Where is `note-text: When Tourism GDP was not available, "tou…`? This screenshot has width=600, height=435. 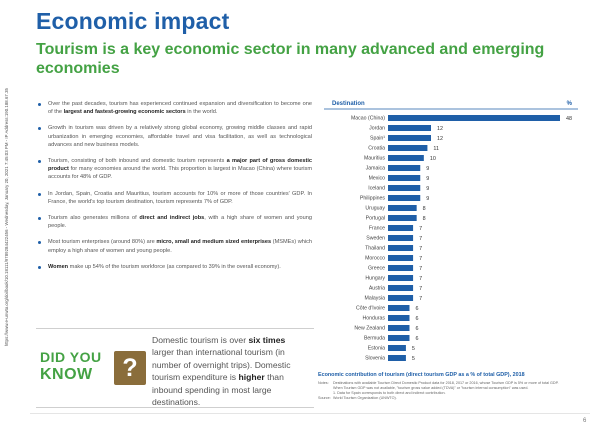 note-text: When Tourism GDP was not available, "tou… is located at coordinates (431, 388).